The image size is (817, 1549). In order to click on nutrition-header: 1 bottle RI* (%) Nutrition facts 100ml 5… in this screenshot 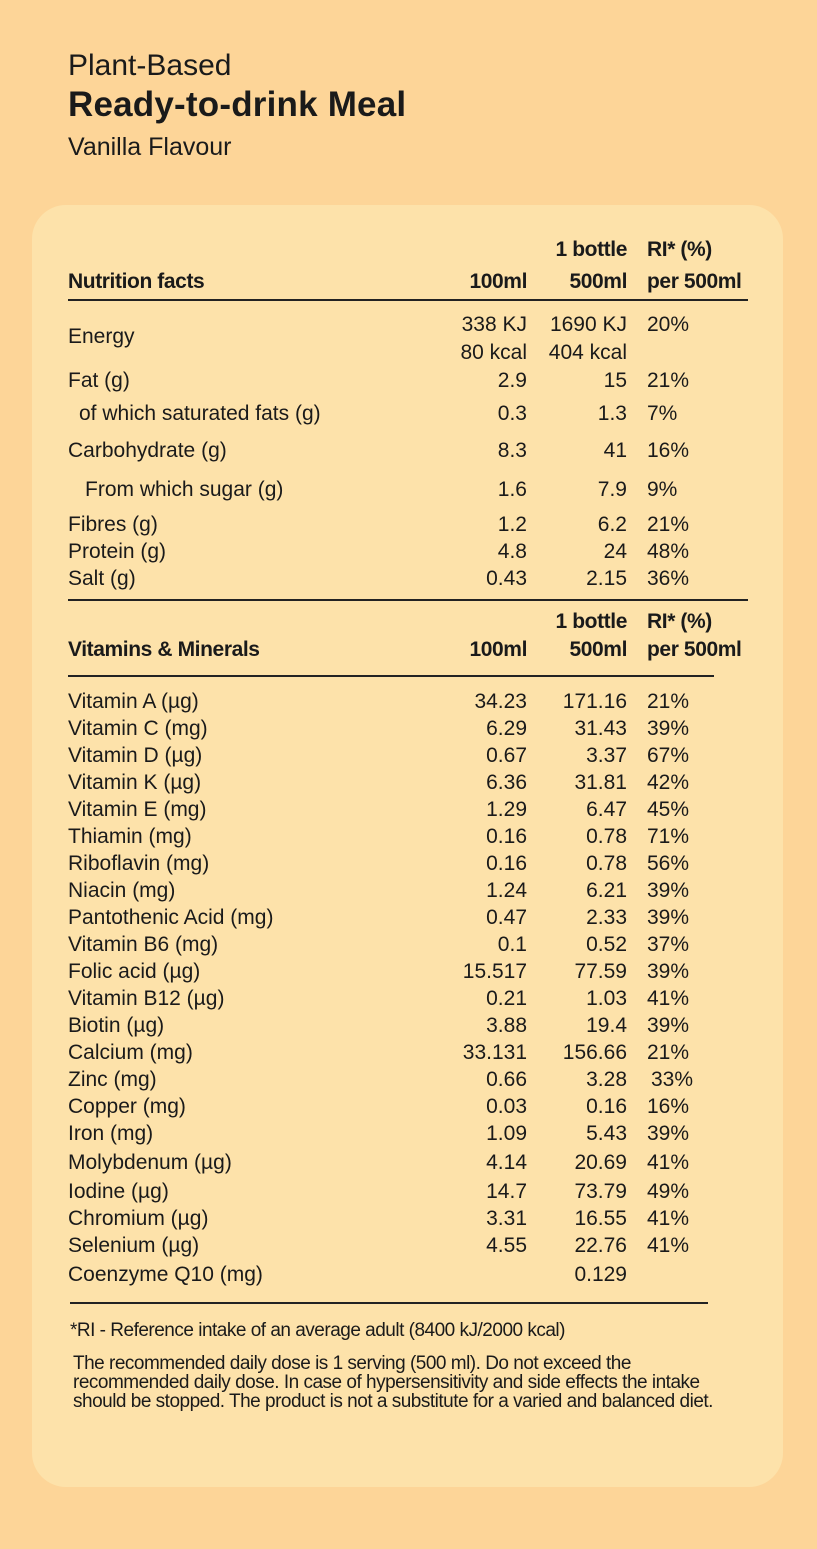, I will do `click(408, 266)`.